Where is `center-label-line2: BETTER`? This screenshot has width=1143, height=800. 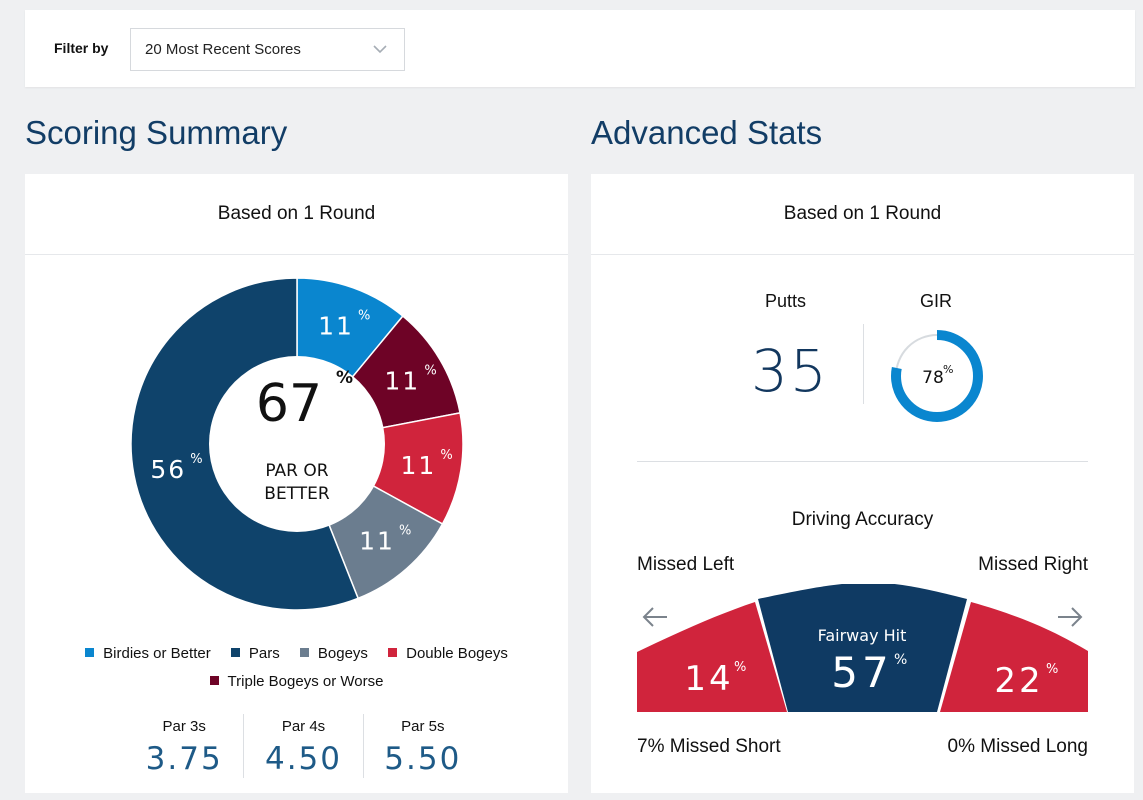 center-label-line2: BETTER is located at coordinates (297, 494).